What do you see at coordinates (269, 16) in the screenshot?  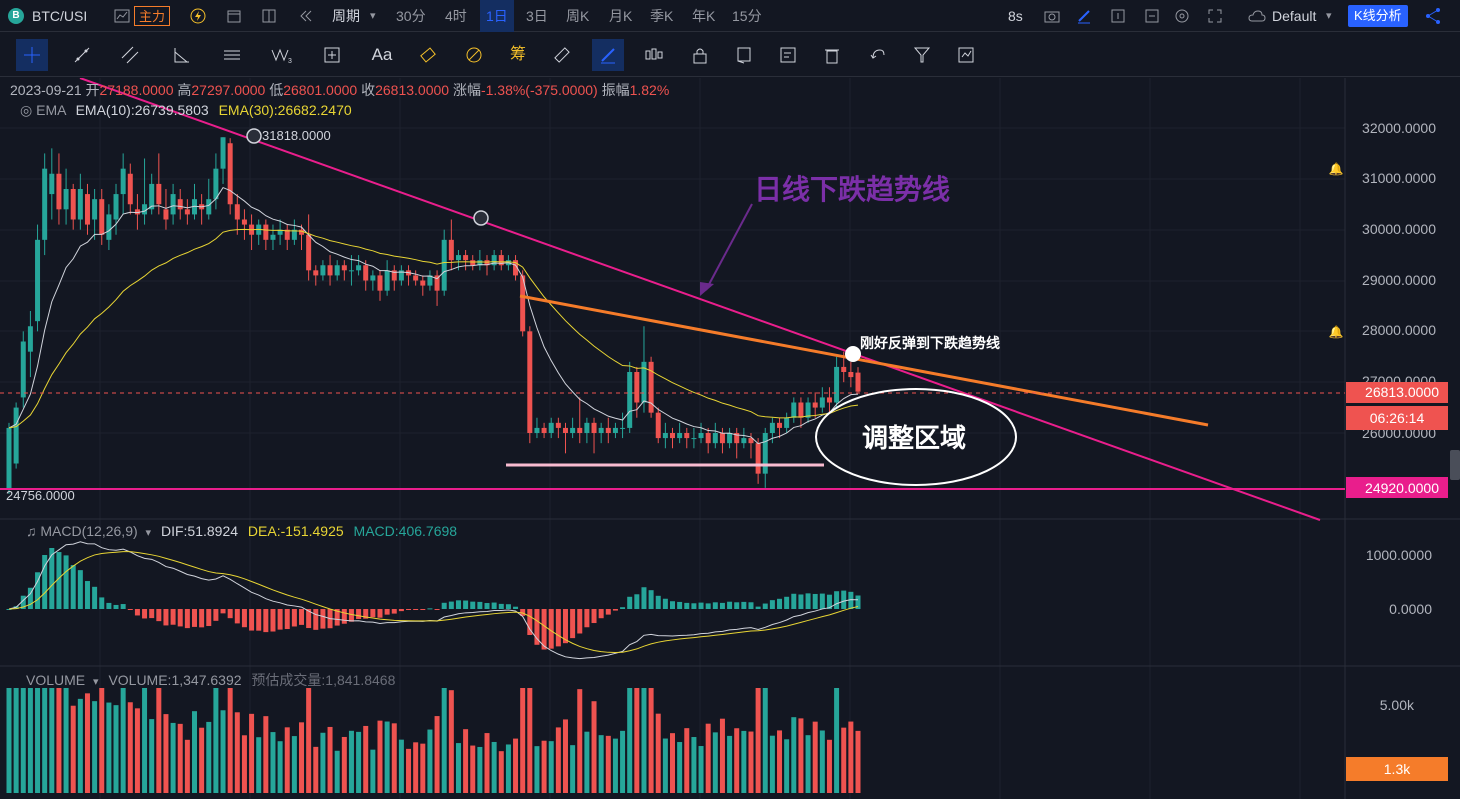 I see `layout-icon` at bounding box center [269, 16].